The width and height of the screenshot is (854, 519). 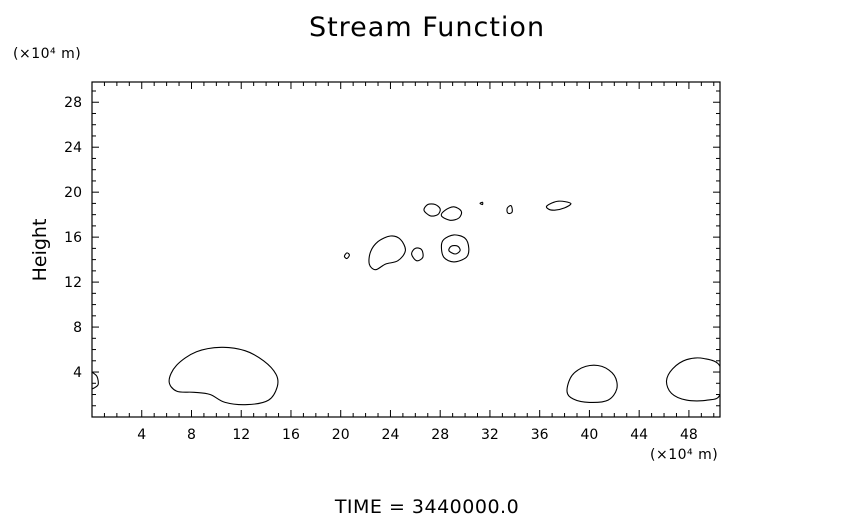 I want to click on x-axis-unit: (×10⁴ m), so click(x=684, y=455).